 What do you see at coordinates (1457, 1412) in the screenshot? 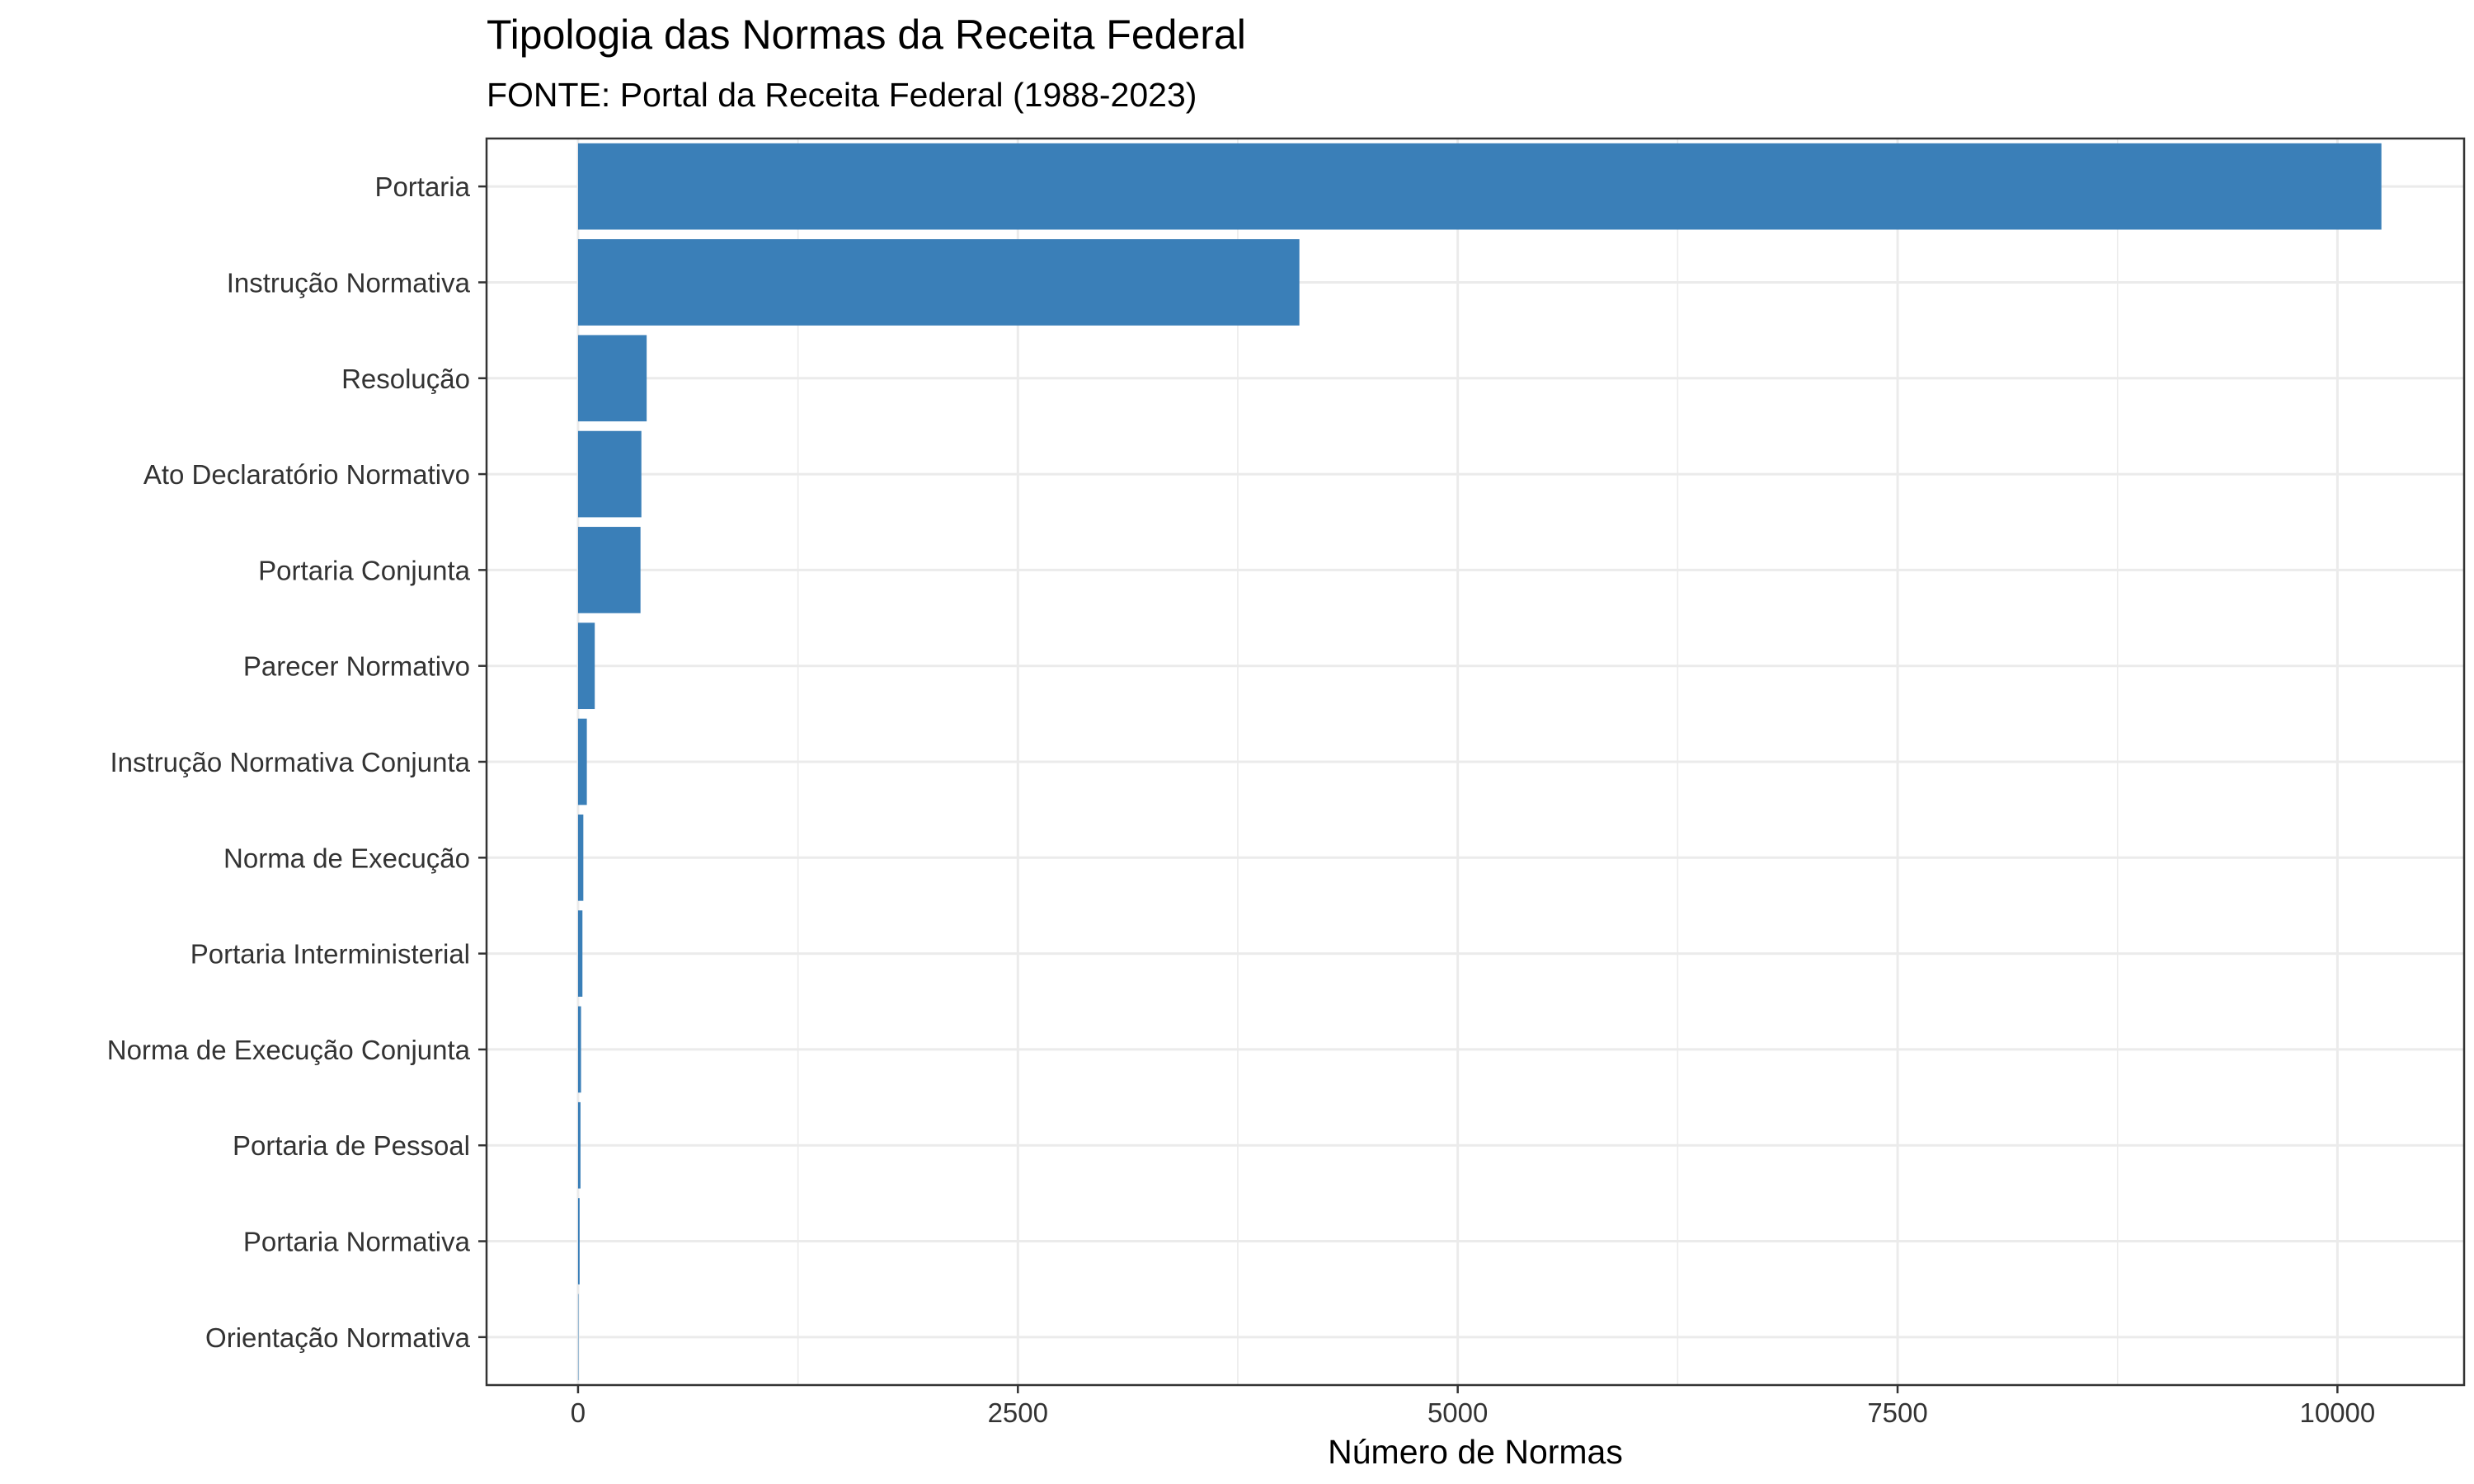
I see `x-tick-label: 5000` at bounding box center [1457, 1412].